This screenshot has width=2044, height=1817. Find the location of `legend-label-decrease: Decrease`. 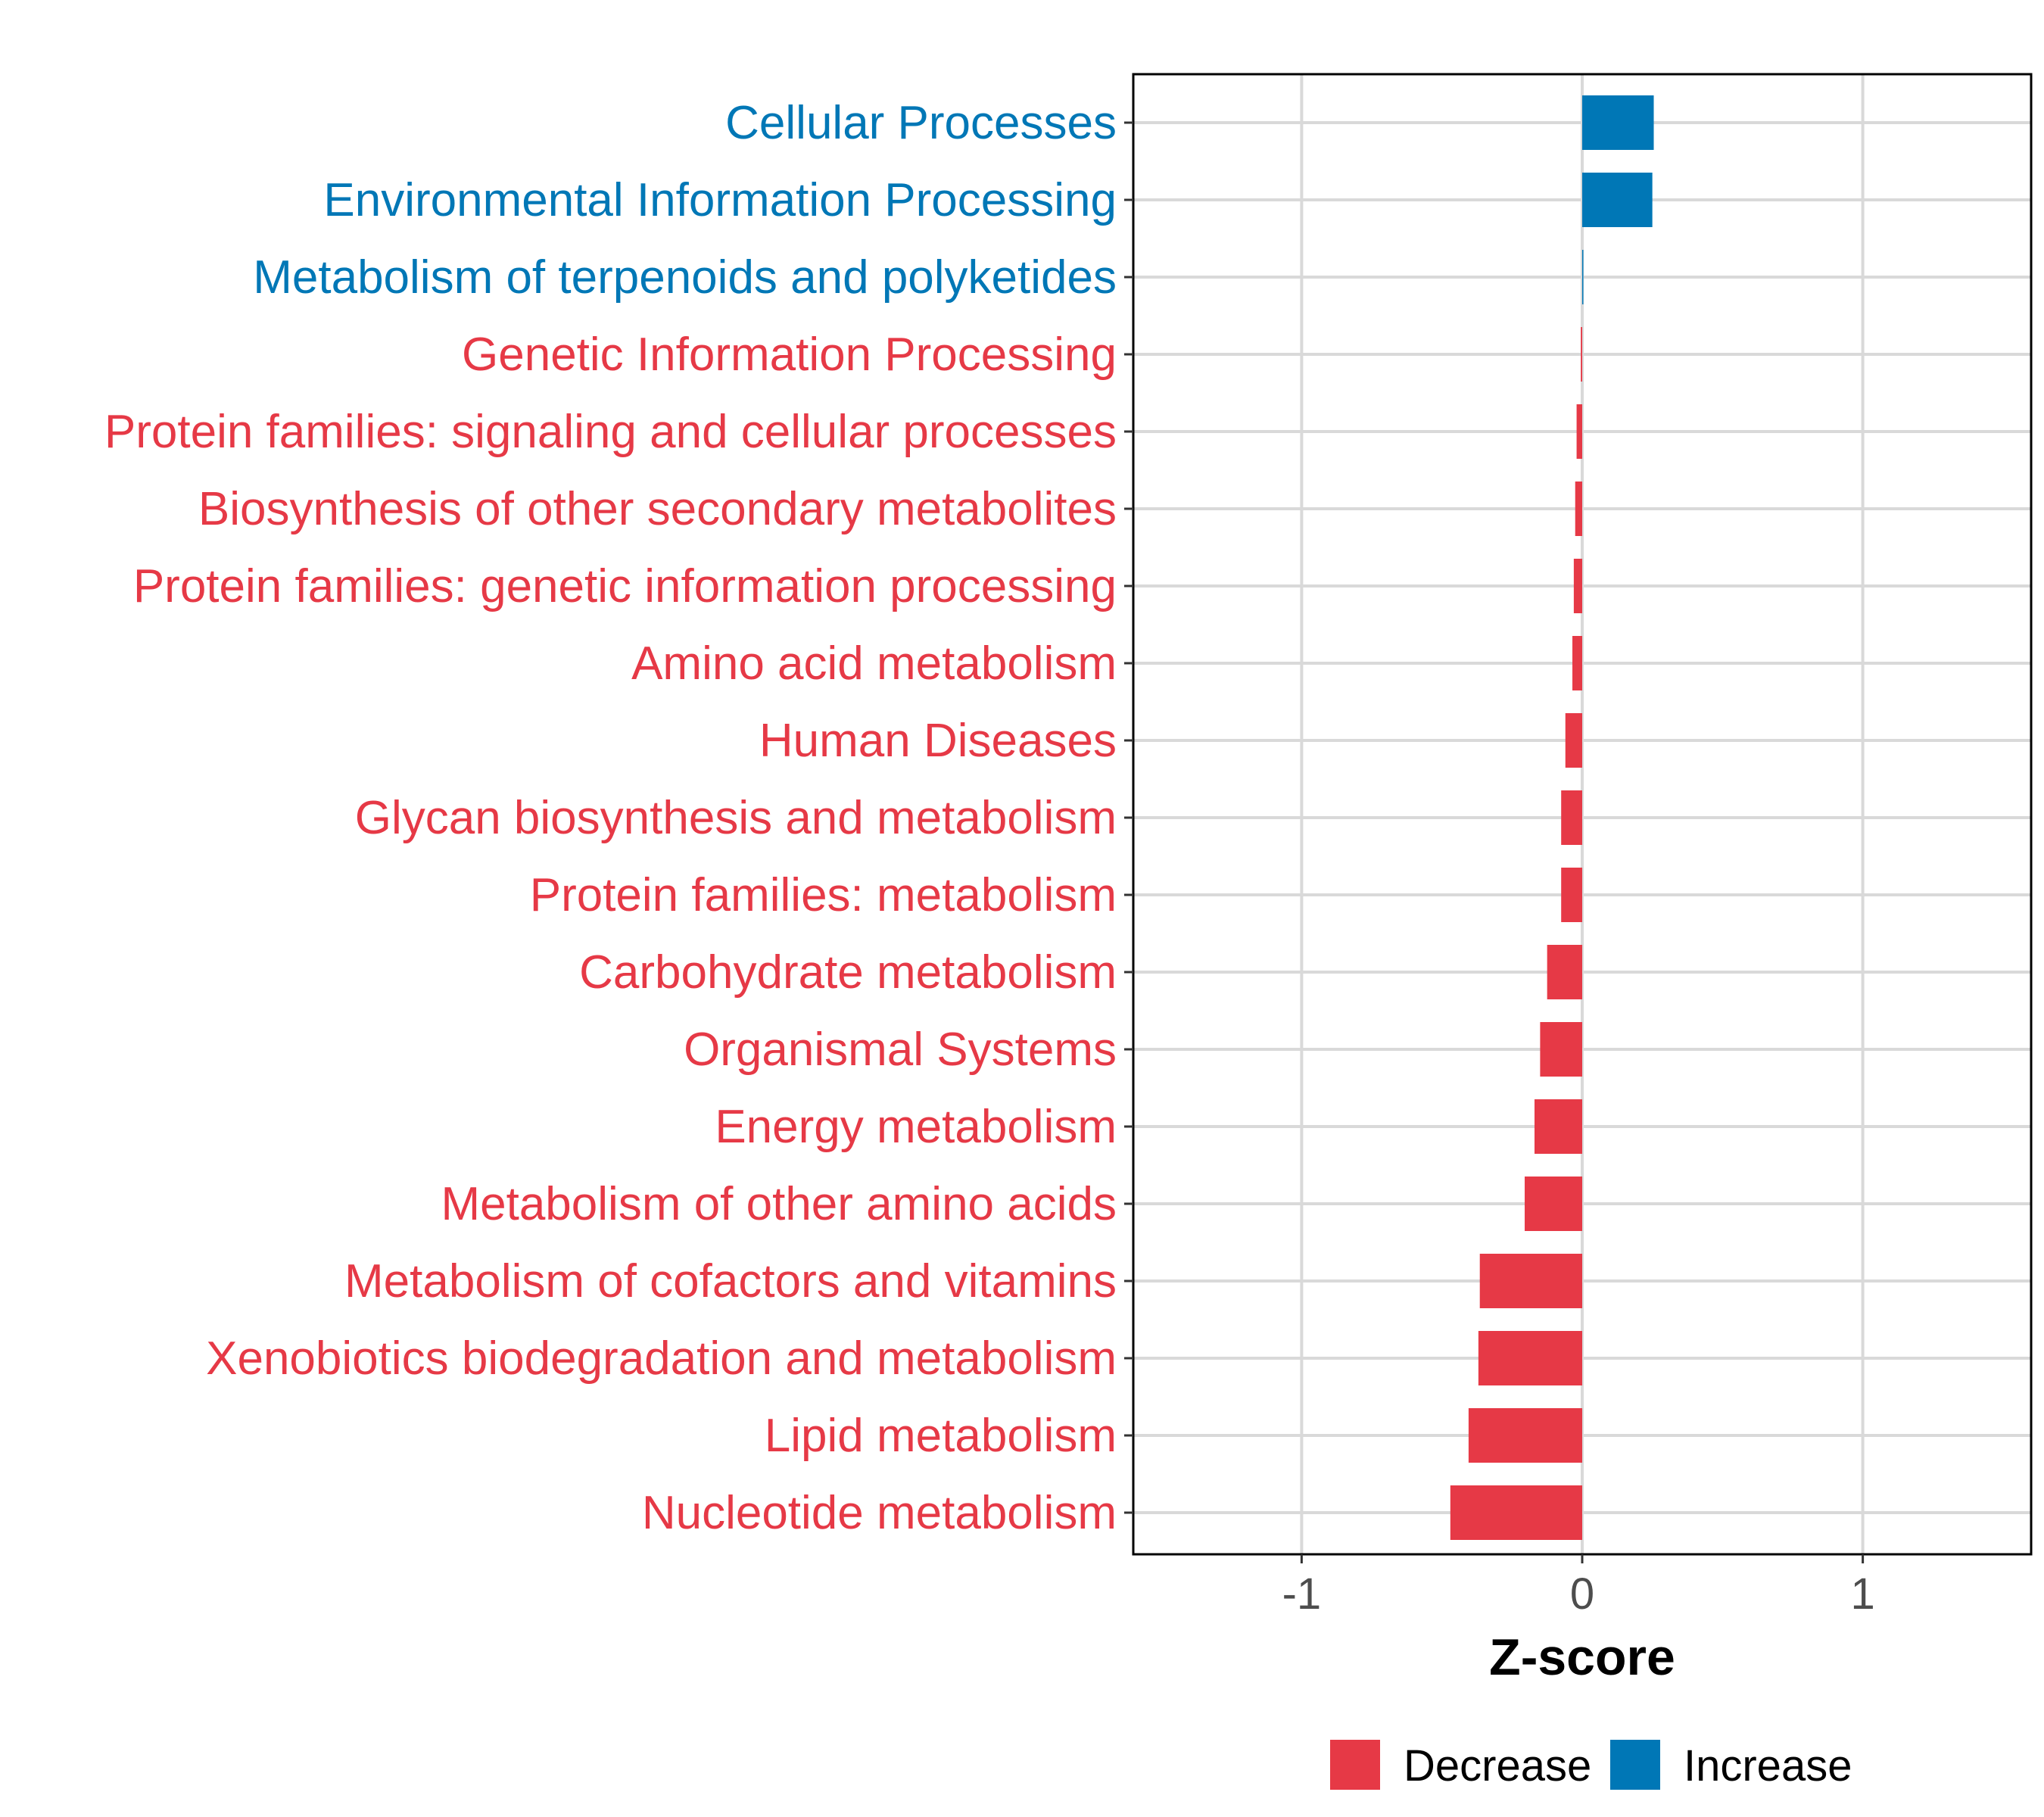

legend-label-decrease: Decrease is located at coordinates (1497, 1766).